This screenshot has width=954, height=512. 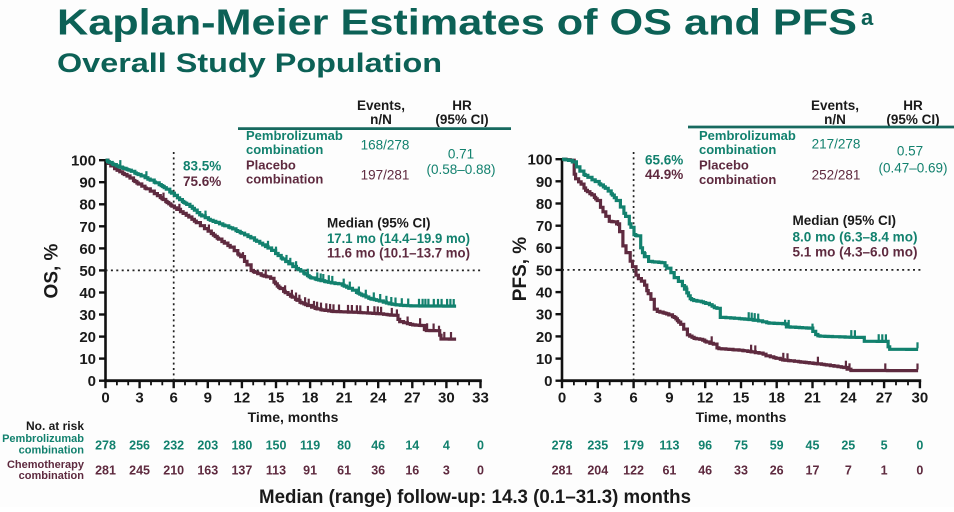 What do you see at coordinates (836, 144) in the screenshot?
I see `svg-text: 217/278` at bounding box center [836, 144].